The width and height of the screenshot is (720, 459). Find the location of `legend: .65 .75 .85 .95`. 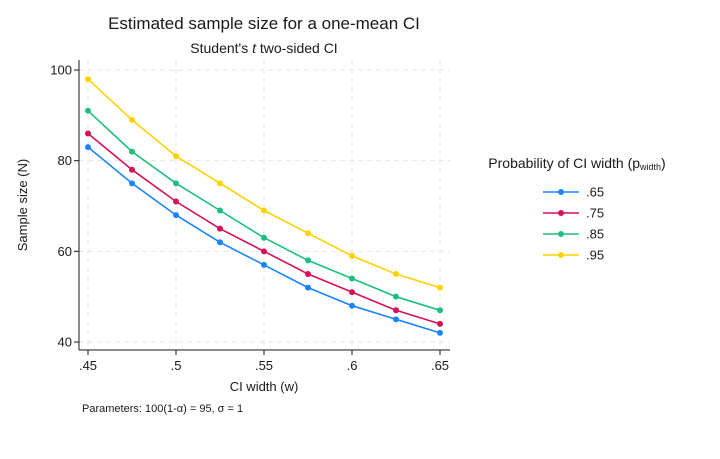

legend: .65 .75 .85 .95 is located at coordinates (573, 224).